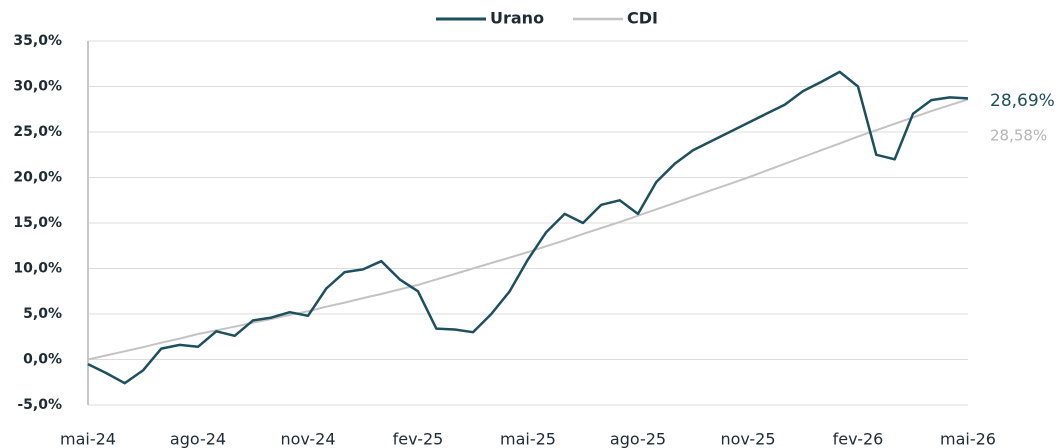  I want to click on y-tick-label: 30,0%, so click(37, 87).